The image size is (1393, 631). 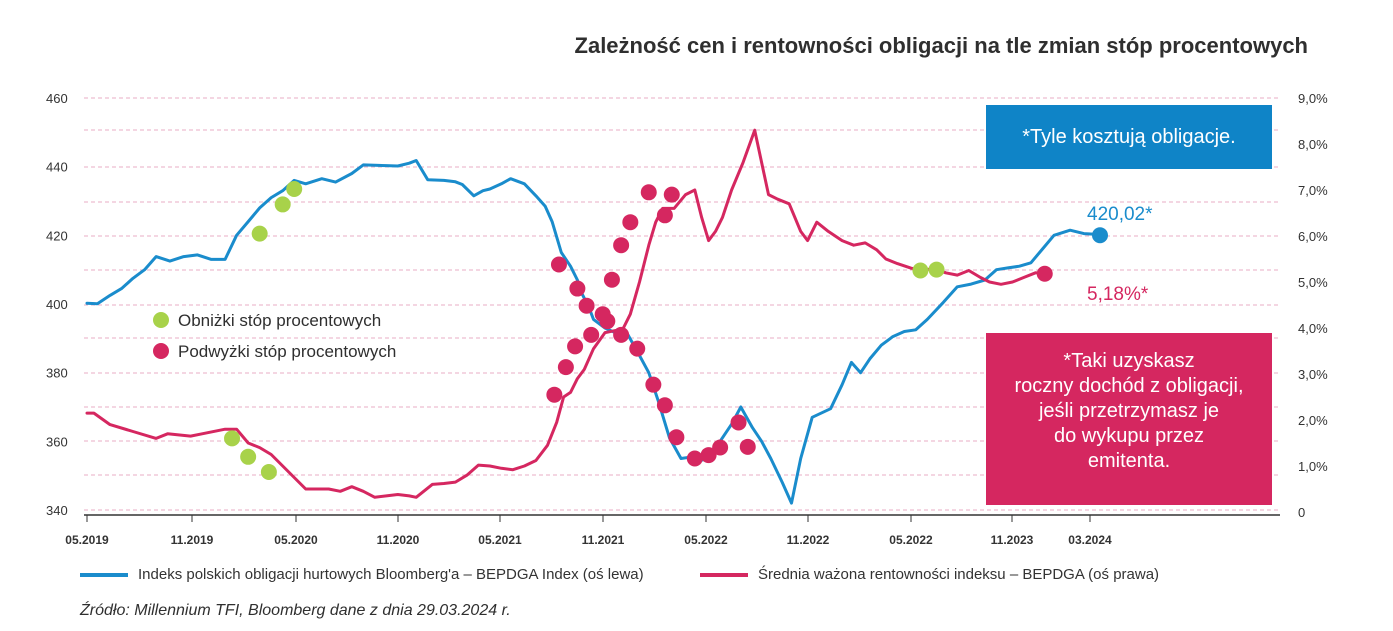 What do you see at coordinates (1313, 236) in the screenshot?
I see `right-tick-label: 6,0%` at bounding box center [1313, 236].